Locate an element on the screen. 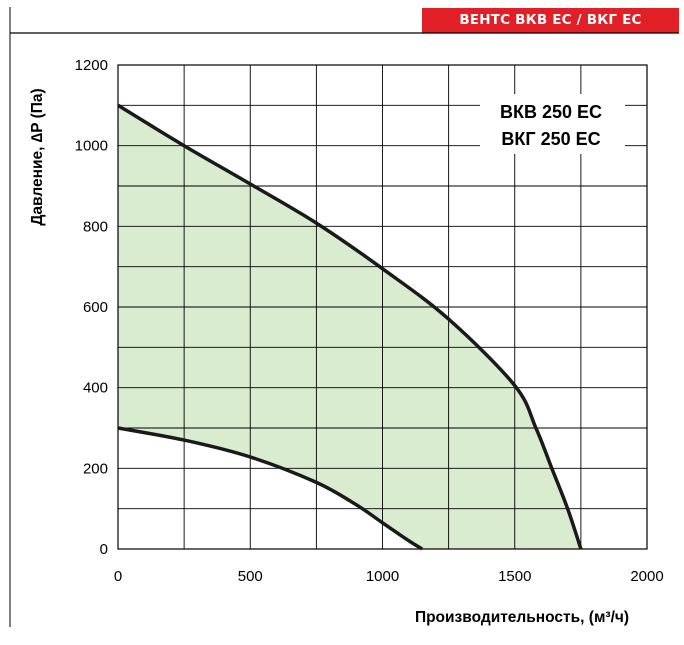  y-tick-label: 1000 is located at coordinates (91, 146).